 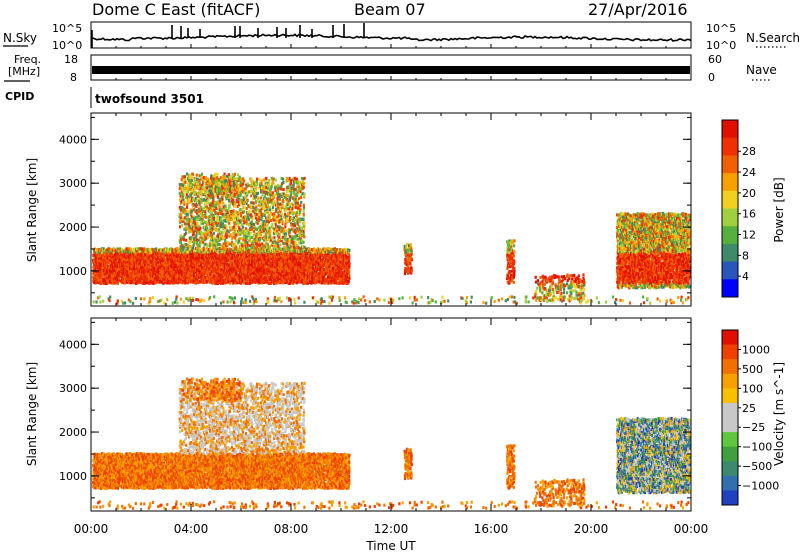 I want to click on nsearch-tick-bottom: 10^0, so click(x=721, y=45).